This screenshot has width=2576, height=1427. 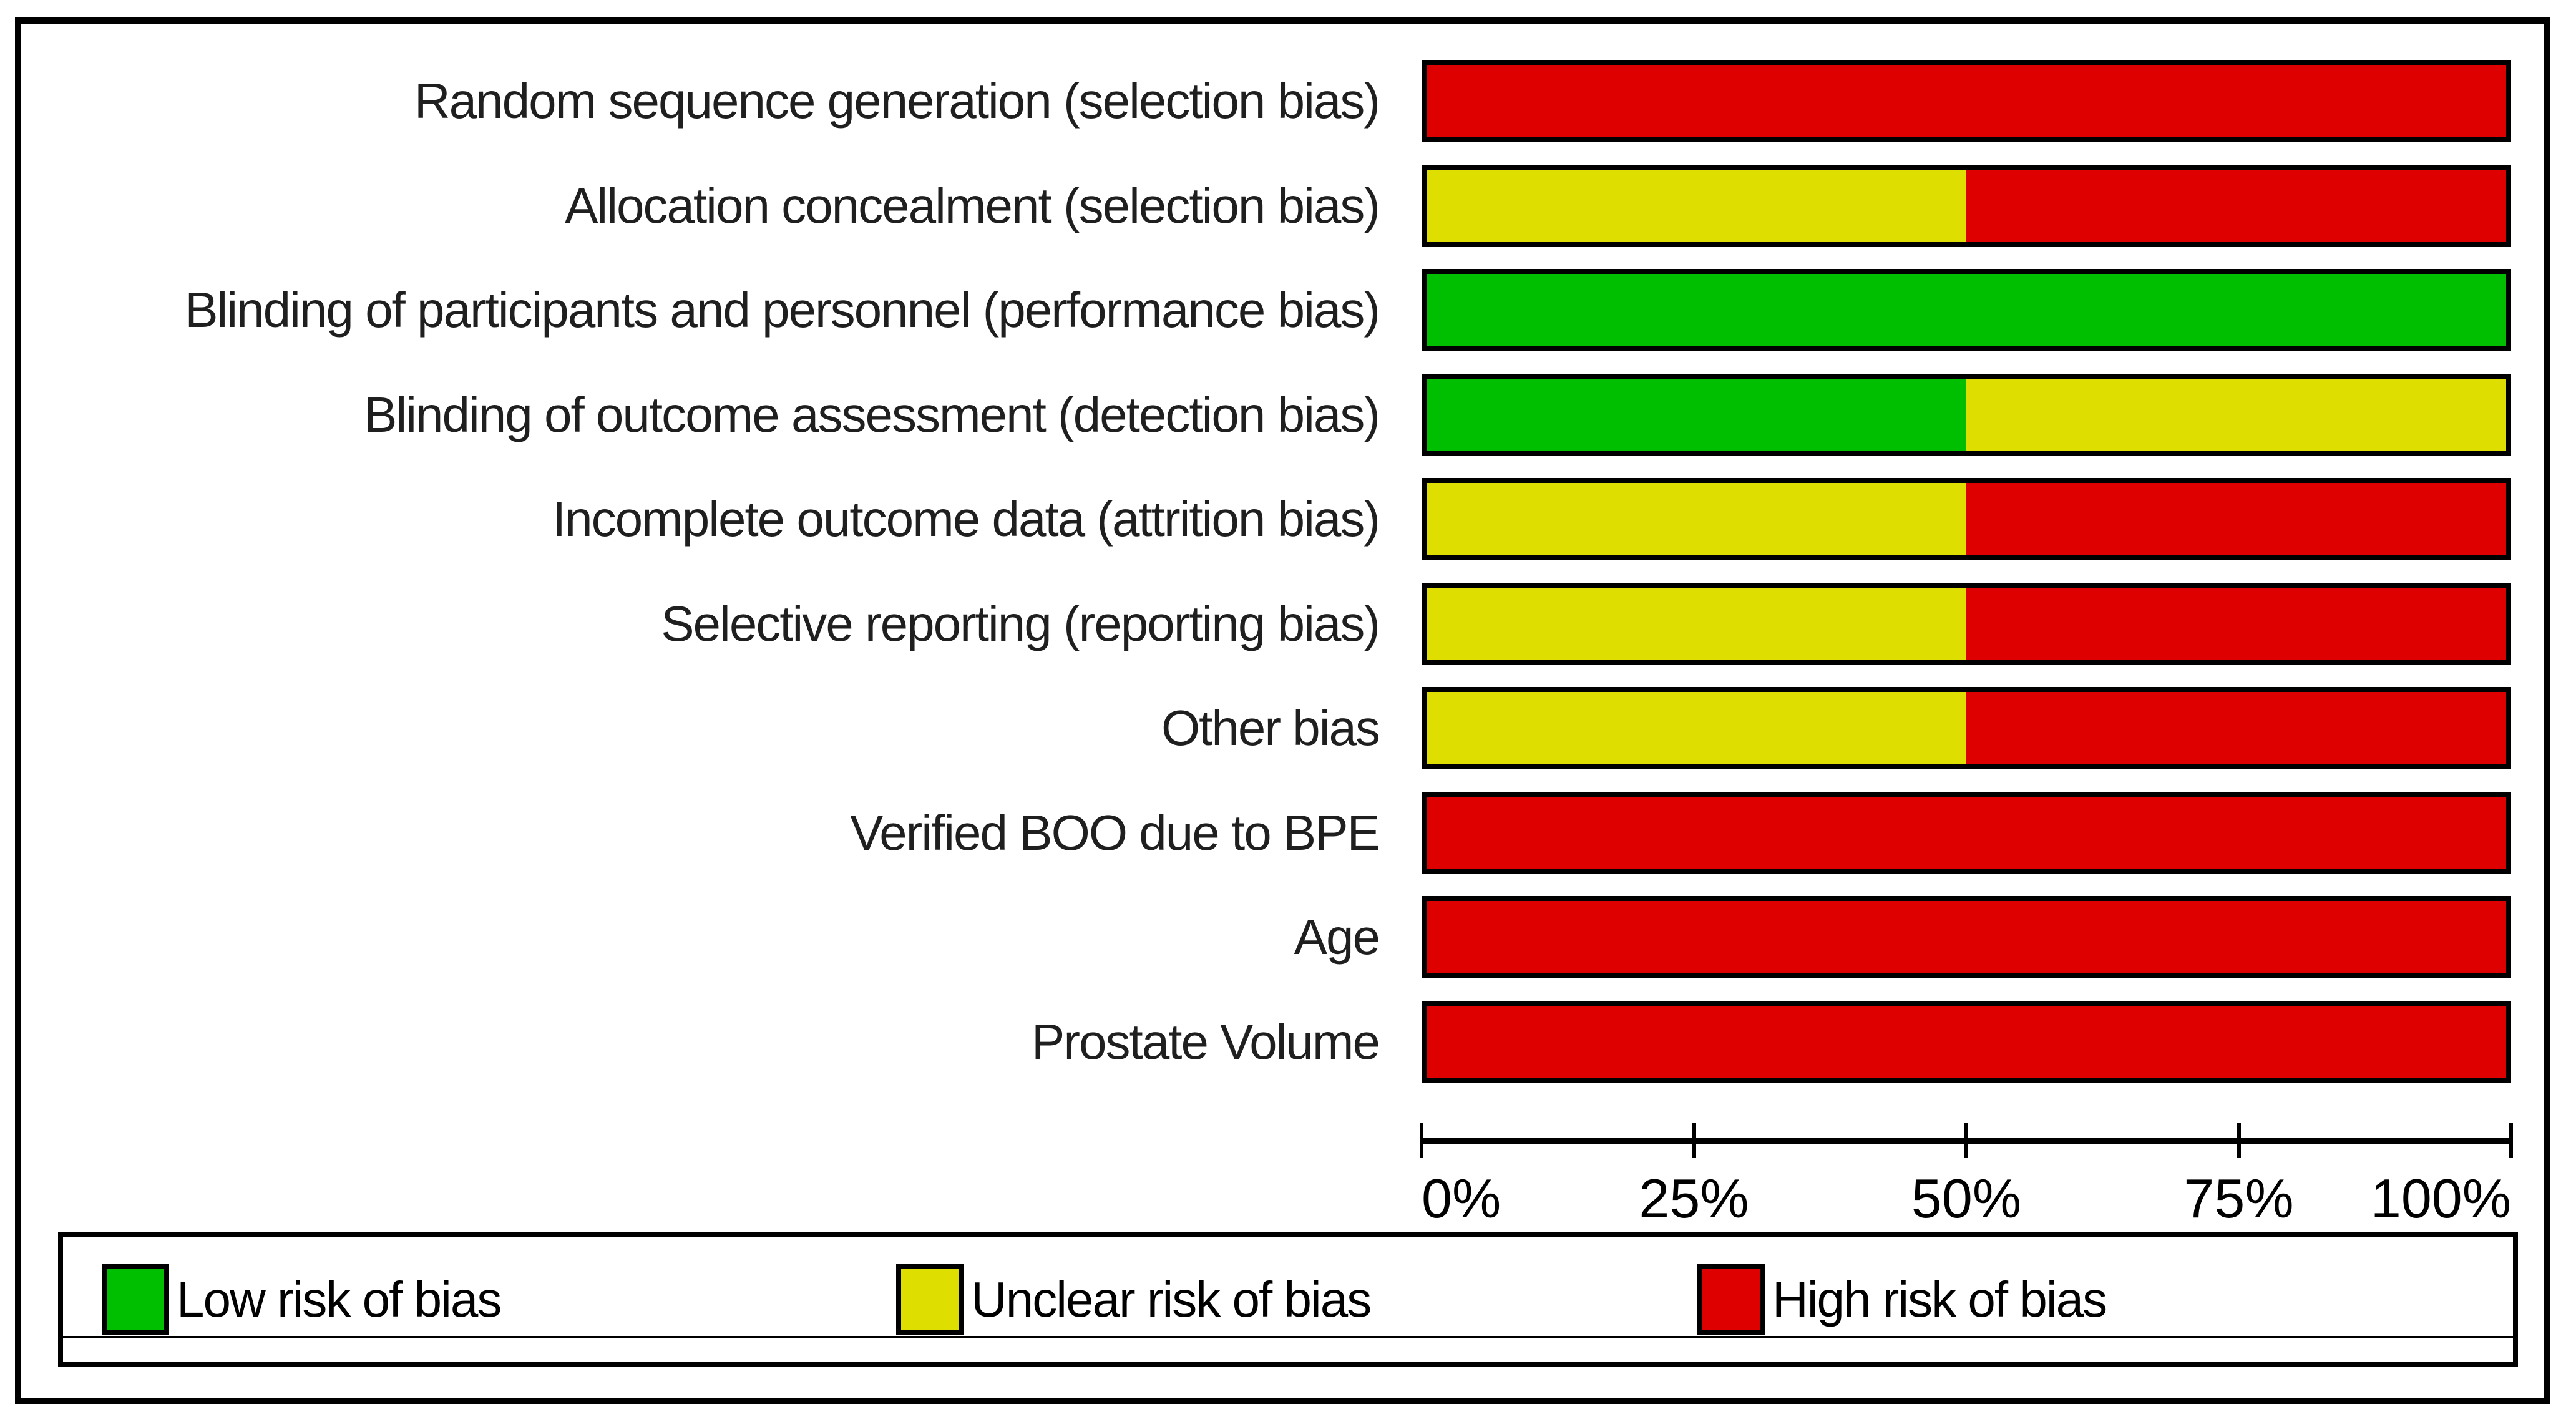 I want to click on axis-tick-label: 50%, so click(x=1966, y=1198).